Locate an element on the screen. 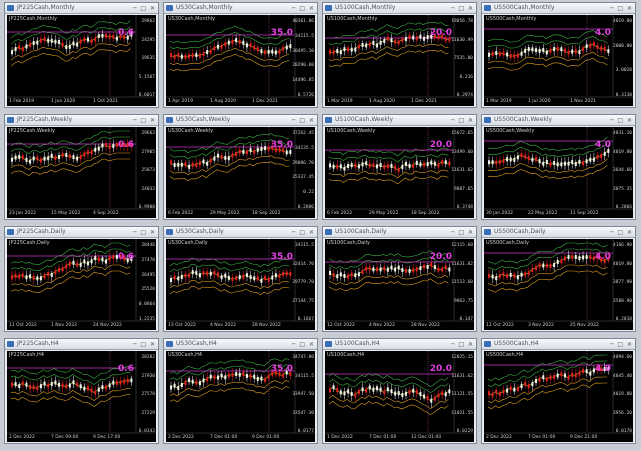 This screenshot has height=451, width=641. time-tick-label: 29 May 2022 is located at coordinates (384, 213).